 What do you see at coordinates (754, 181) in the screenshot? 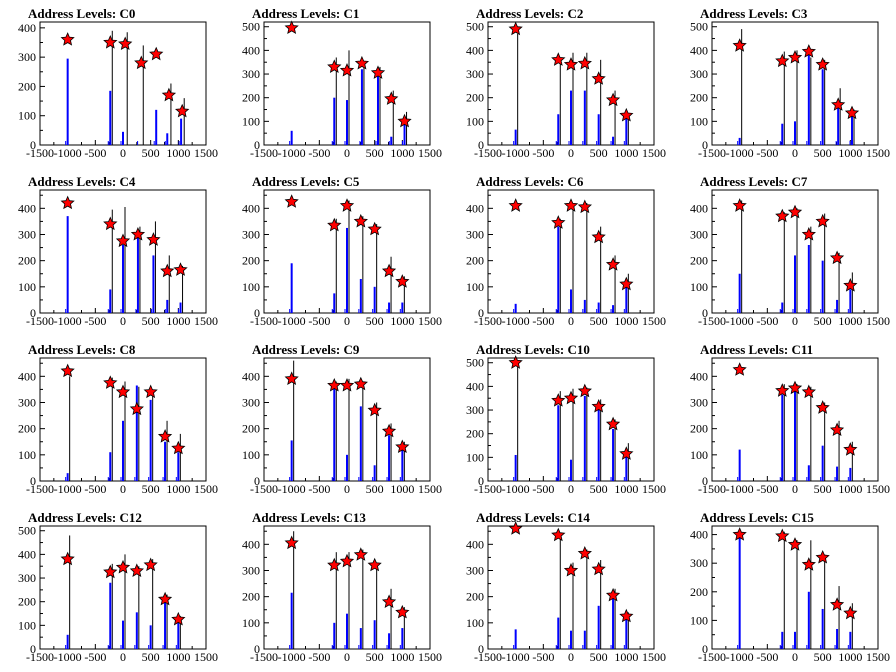
I see `panel-title: Address Levels: C7` at bounding box center [754, 181].